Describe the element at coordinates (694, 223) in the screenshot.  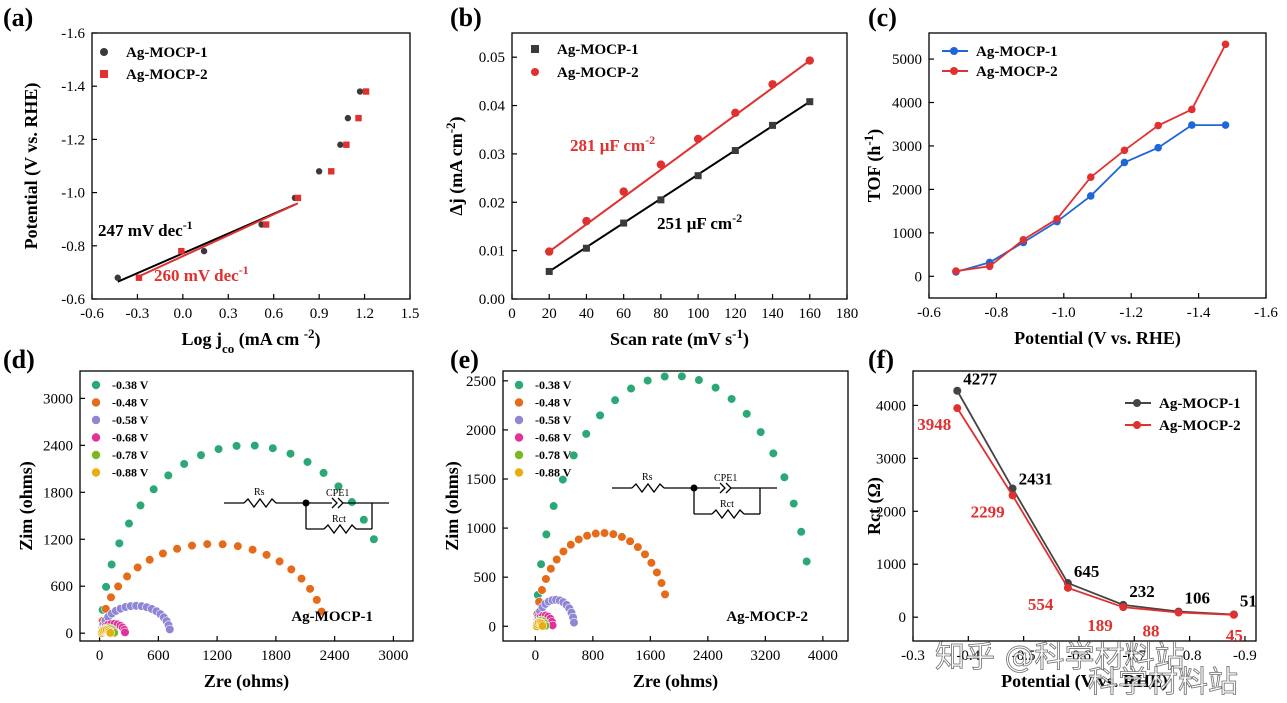
I see `text-part: 251 μF cm` at that location.